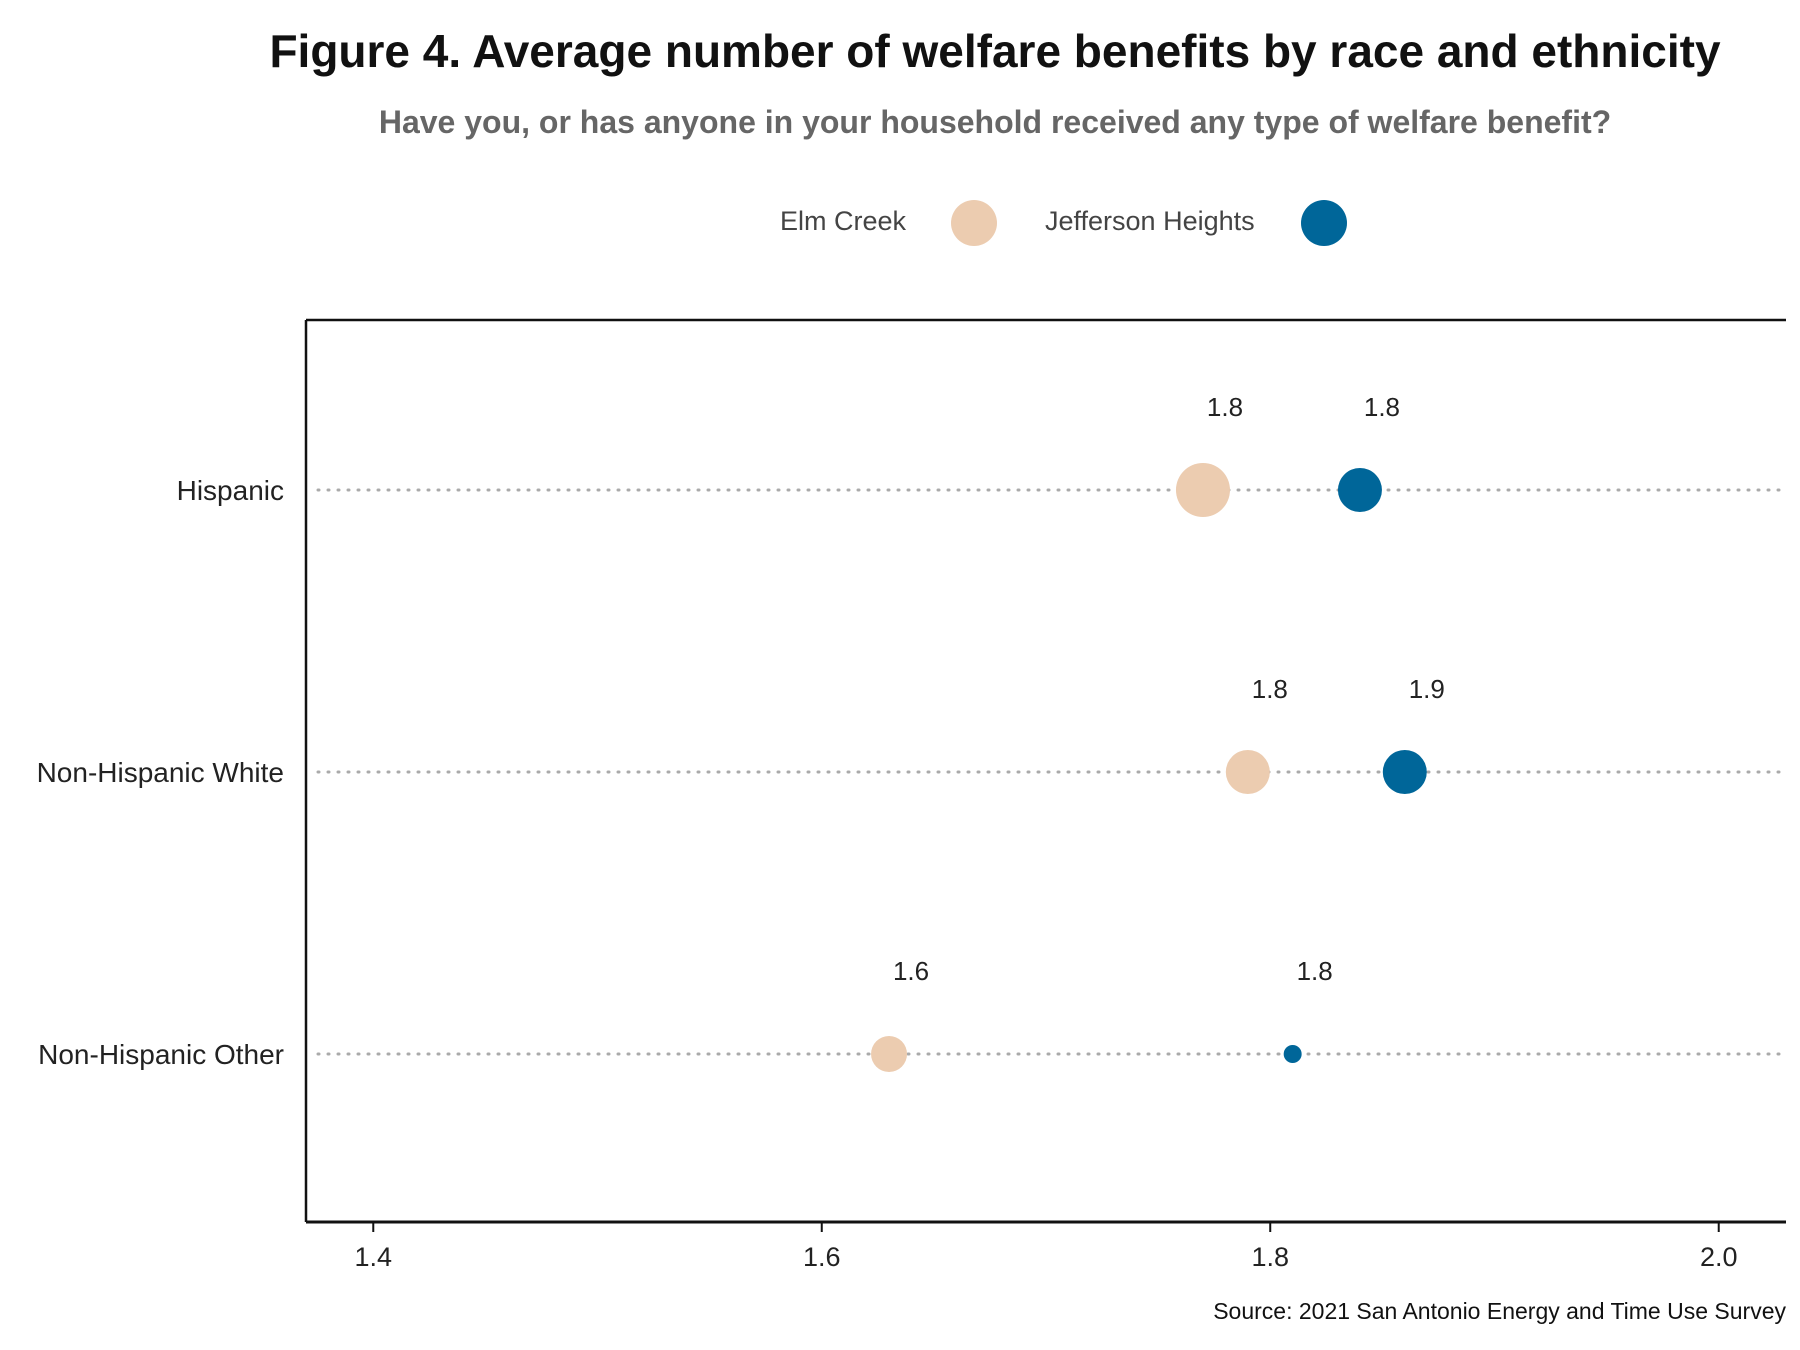 Image resolution: width=1800 pixels, height=1350 pixels. What do you see at coordinates (230, 490) in the screenshot?
I see `y-tick-label: Hispanic` at bounding box center [230, 490].